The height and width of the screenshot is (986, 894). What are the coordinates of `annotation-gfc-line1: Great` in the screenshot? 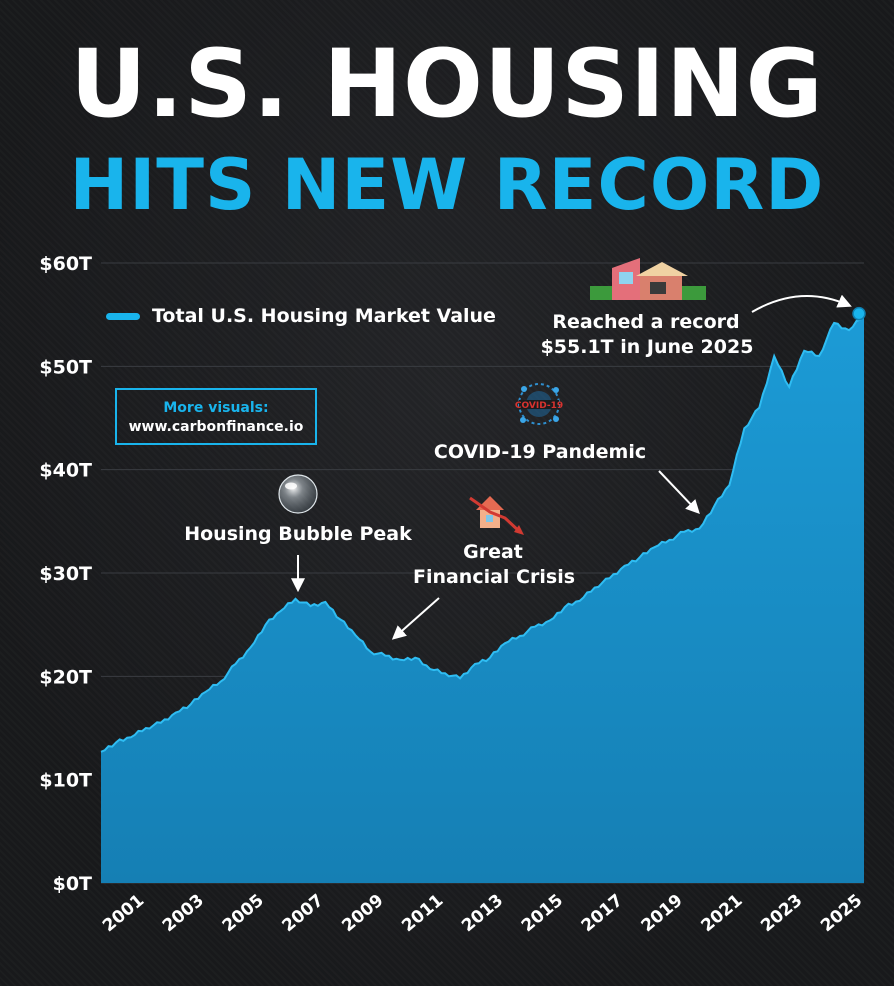 It's located at (493, 552).